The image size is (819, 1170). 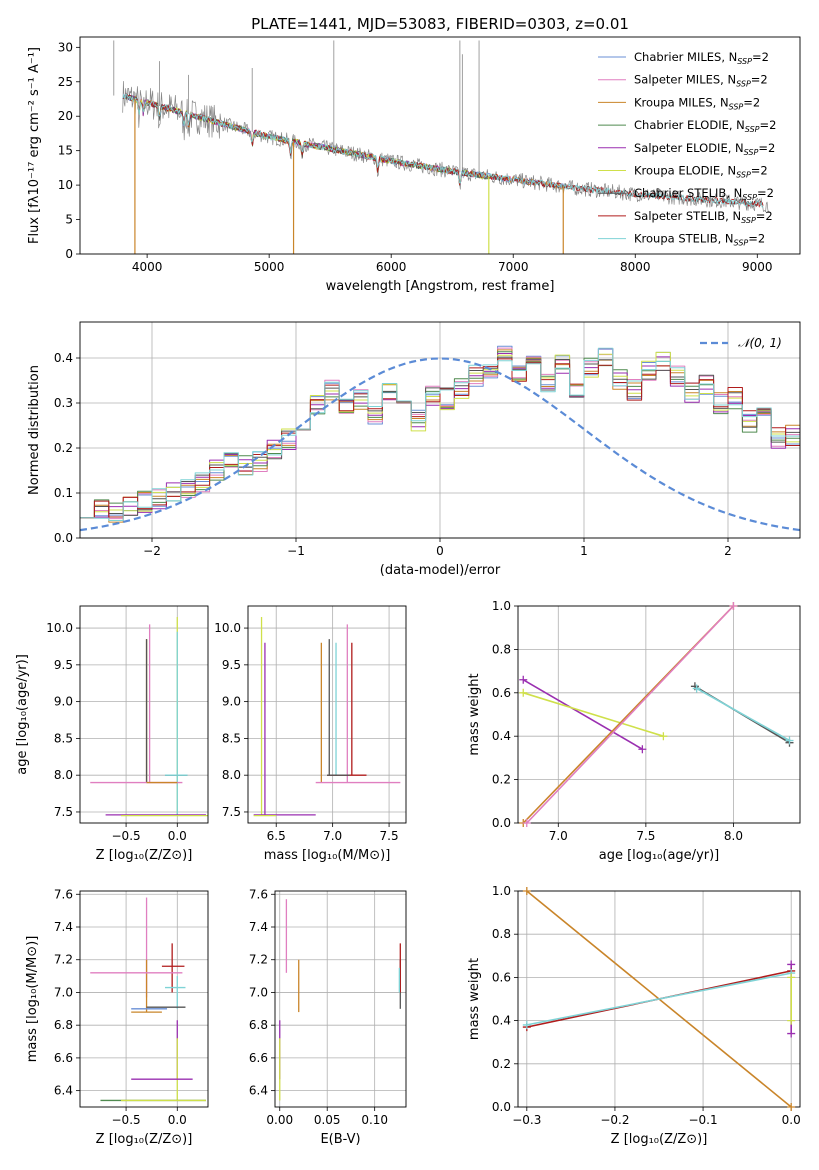 I want to click on x-axis-label: age [log₁₀(age/yr)], so click(x=659, y=855).